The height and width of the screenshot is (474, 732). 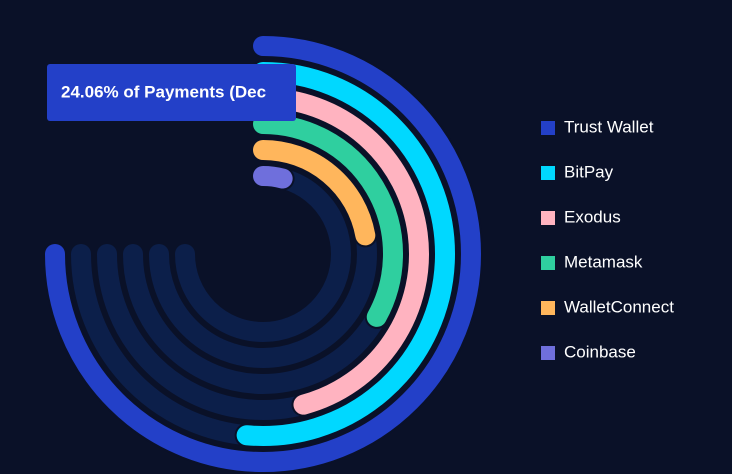 I want to click on legend-label: WalletConnect, so click(x=619, y=306).